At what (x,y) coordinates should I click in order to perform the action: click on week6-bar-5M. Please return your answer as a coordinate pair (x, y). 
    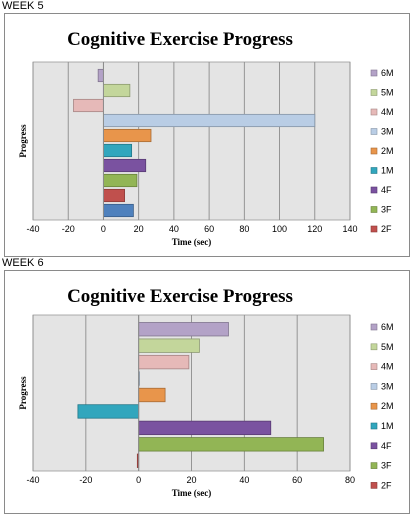
    Looking at the image, I should click on (169, 345).